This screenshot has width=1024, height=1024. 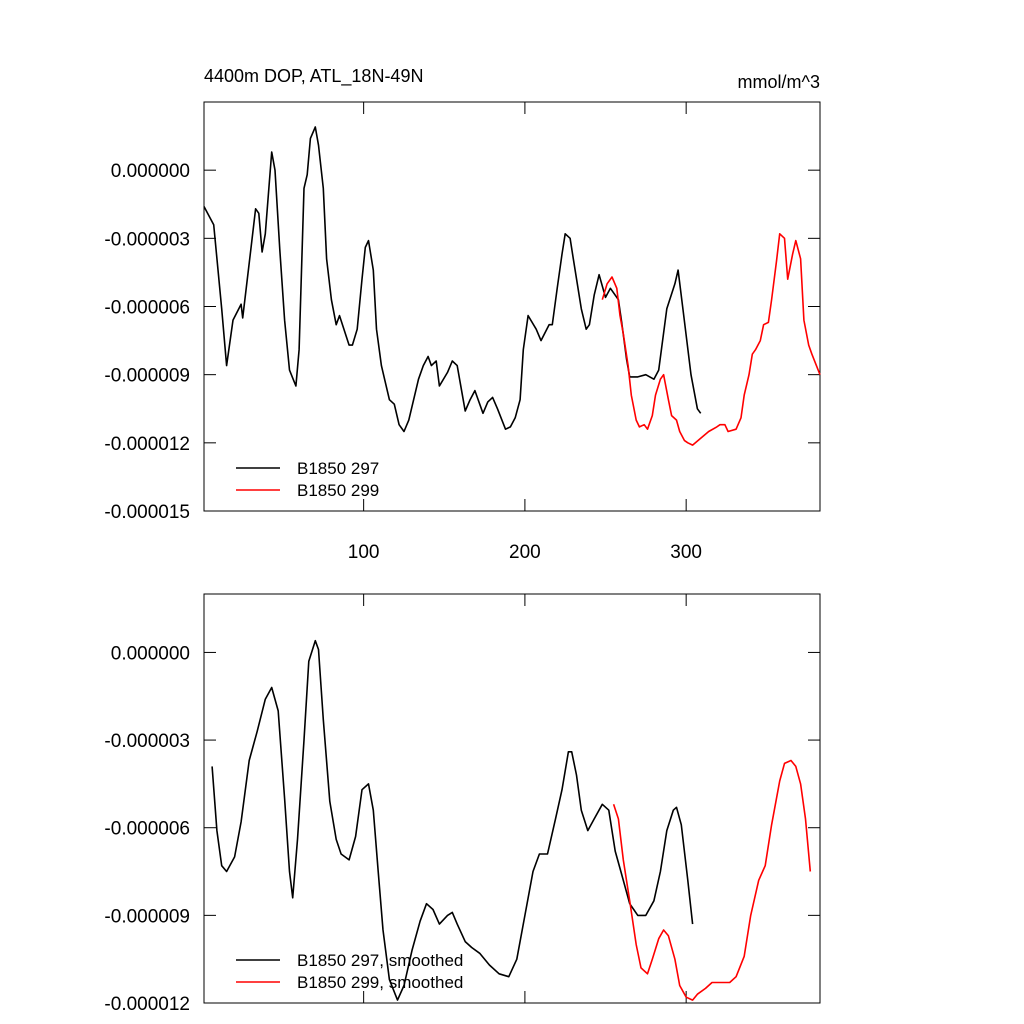 What do you see at coordinates (380, 960) in the screenshot?
I see `legend-label: B1850 297, smoothed` at bounding box center [380, 960].